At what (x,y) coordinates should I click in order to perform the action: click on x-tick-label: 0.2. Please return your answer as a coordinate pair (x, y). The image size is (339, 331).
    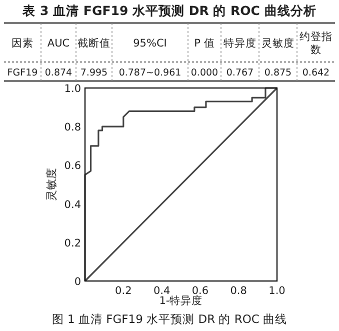
    Looking at the image, I should click on (123, 291).